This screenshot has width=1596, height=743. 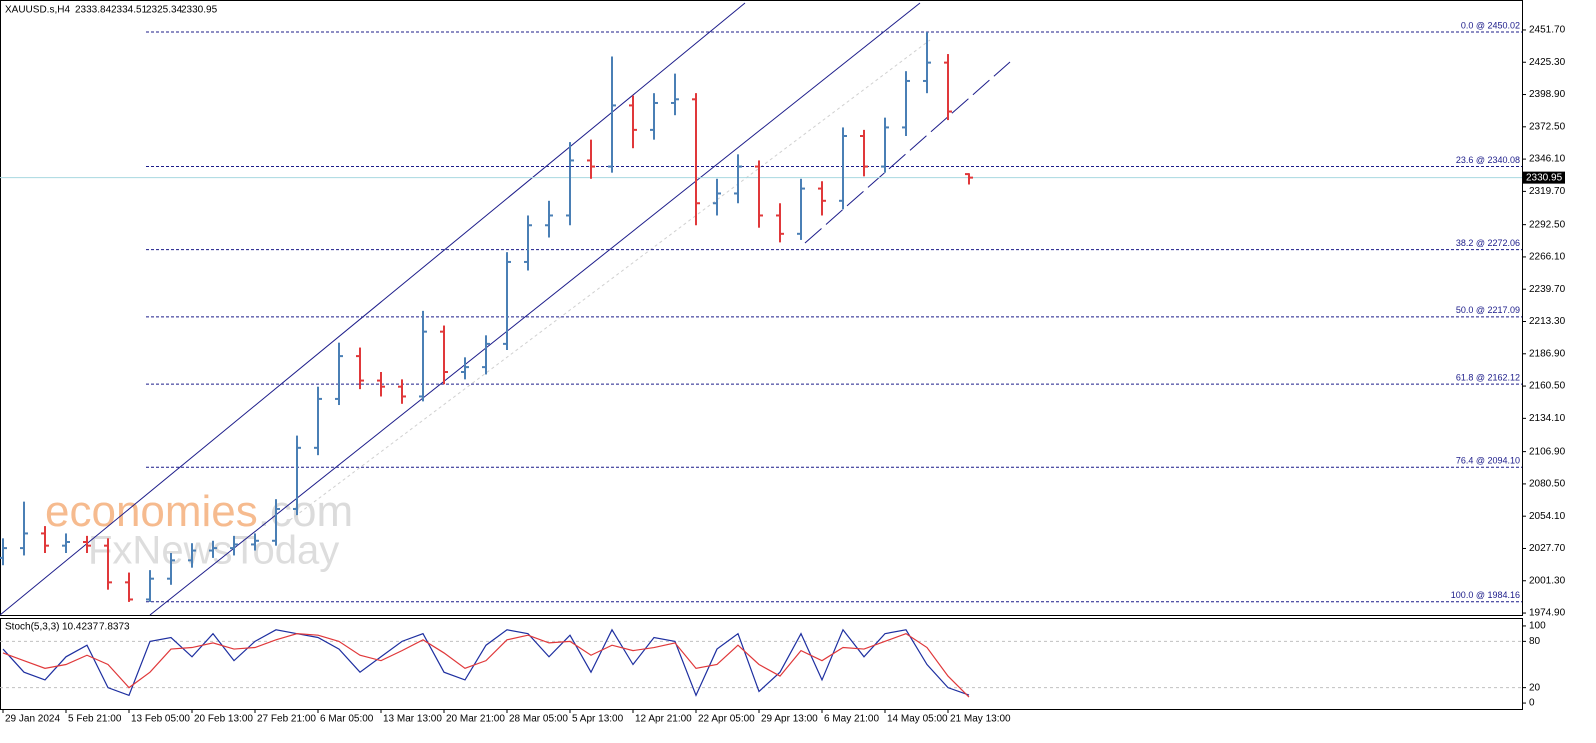 What do you see at coordinates (1547, 386) in the screenshot?
I see `y-tick-label: 2160.50` at bounding box center [1547, 386].